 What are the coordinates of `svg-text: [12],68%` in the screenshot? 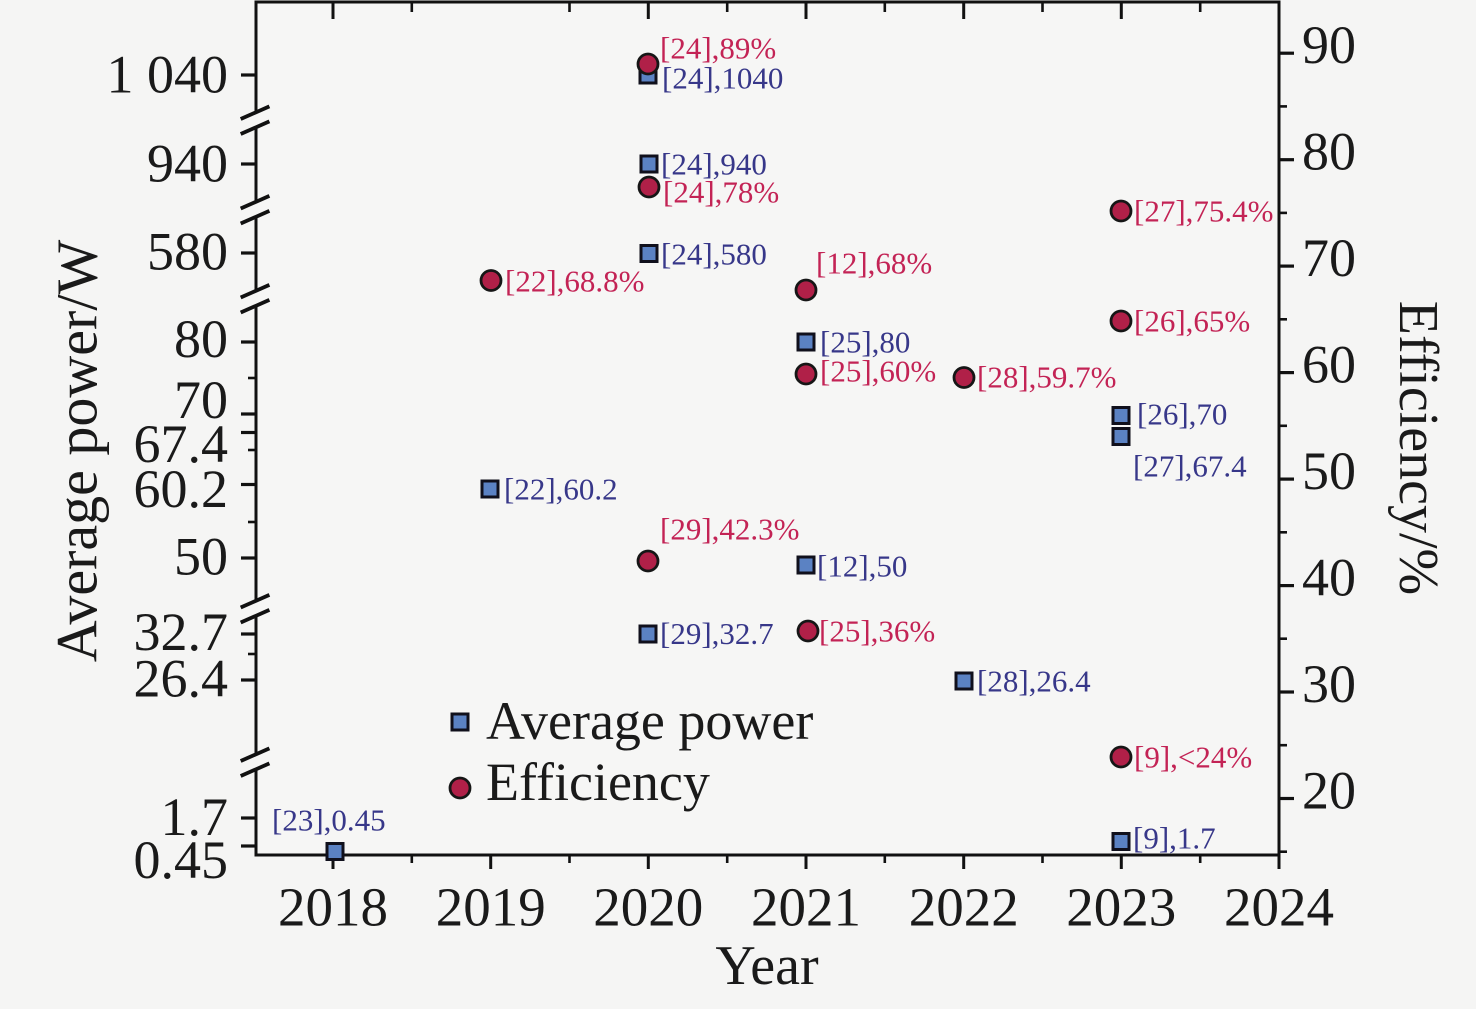 It's located at (874, 263).